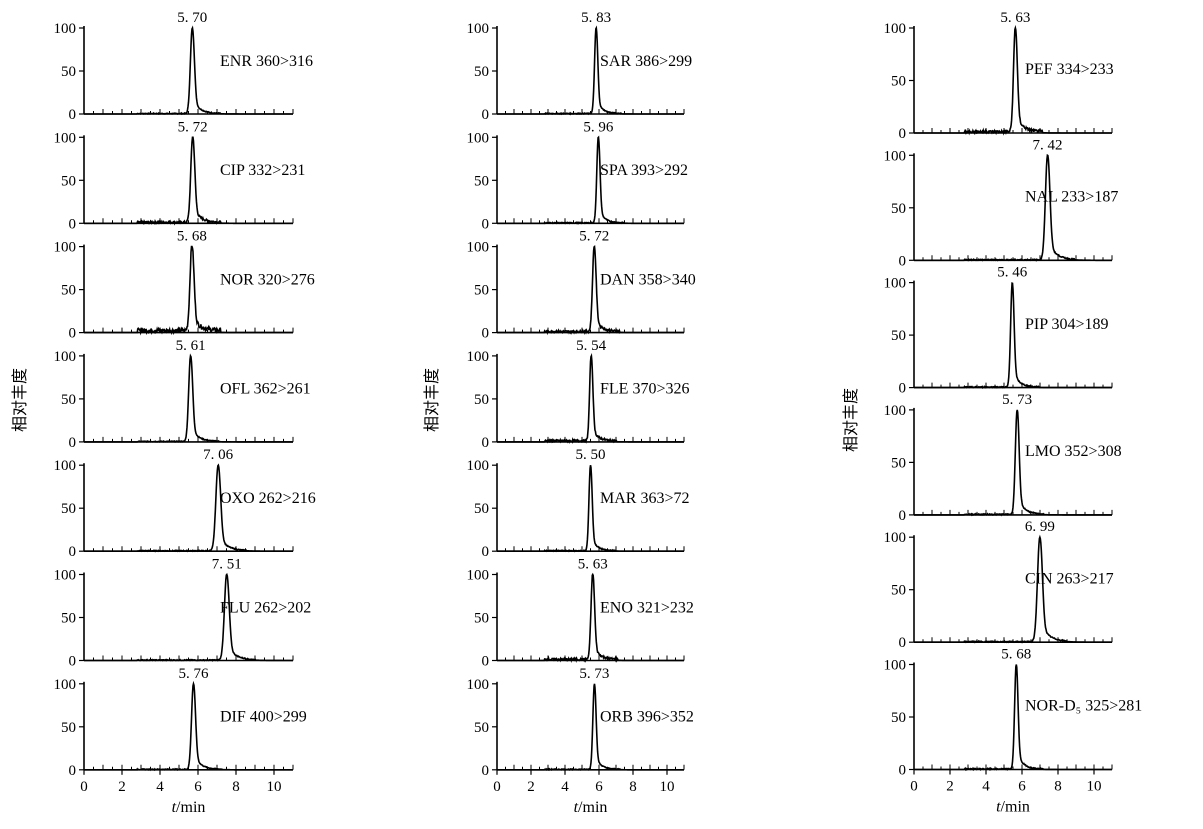 Image resolution: width=1203 pixels, height=829 pixels. Describe the element at coordinates (596, 18) in the screenshot. I see `peak-label: 5. 83` at that location.